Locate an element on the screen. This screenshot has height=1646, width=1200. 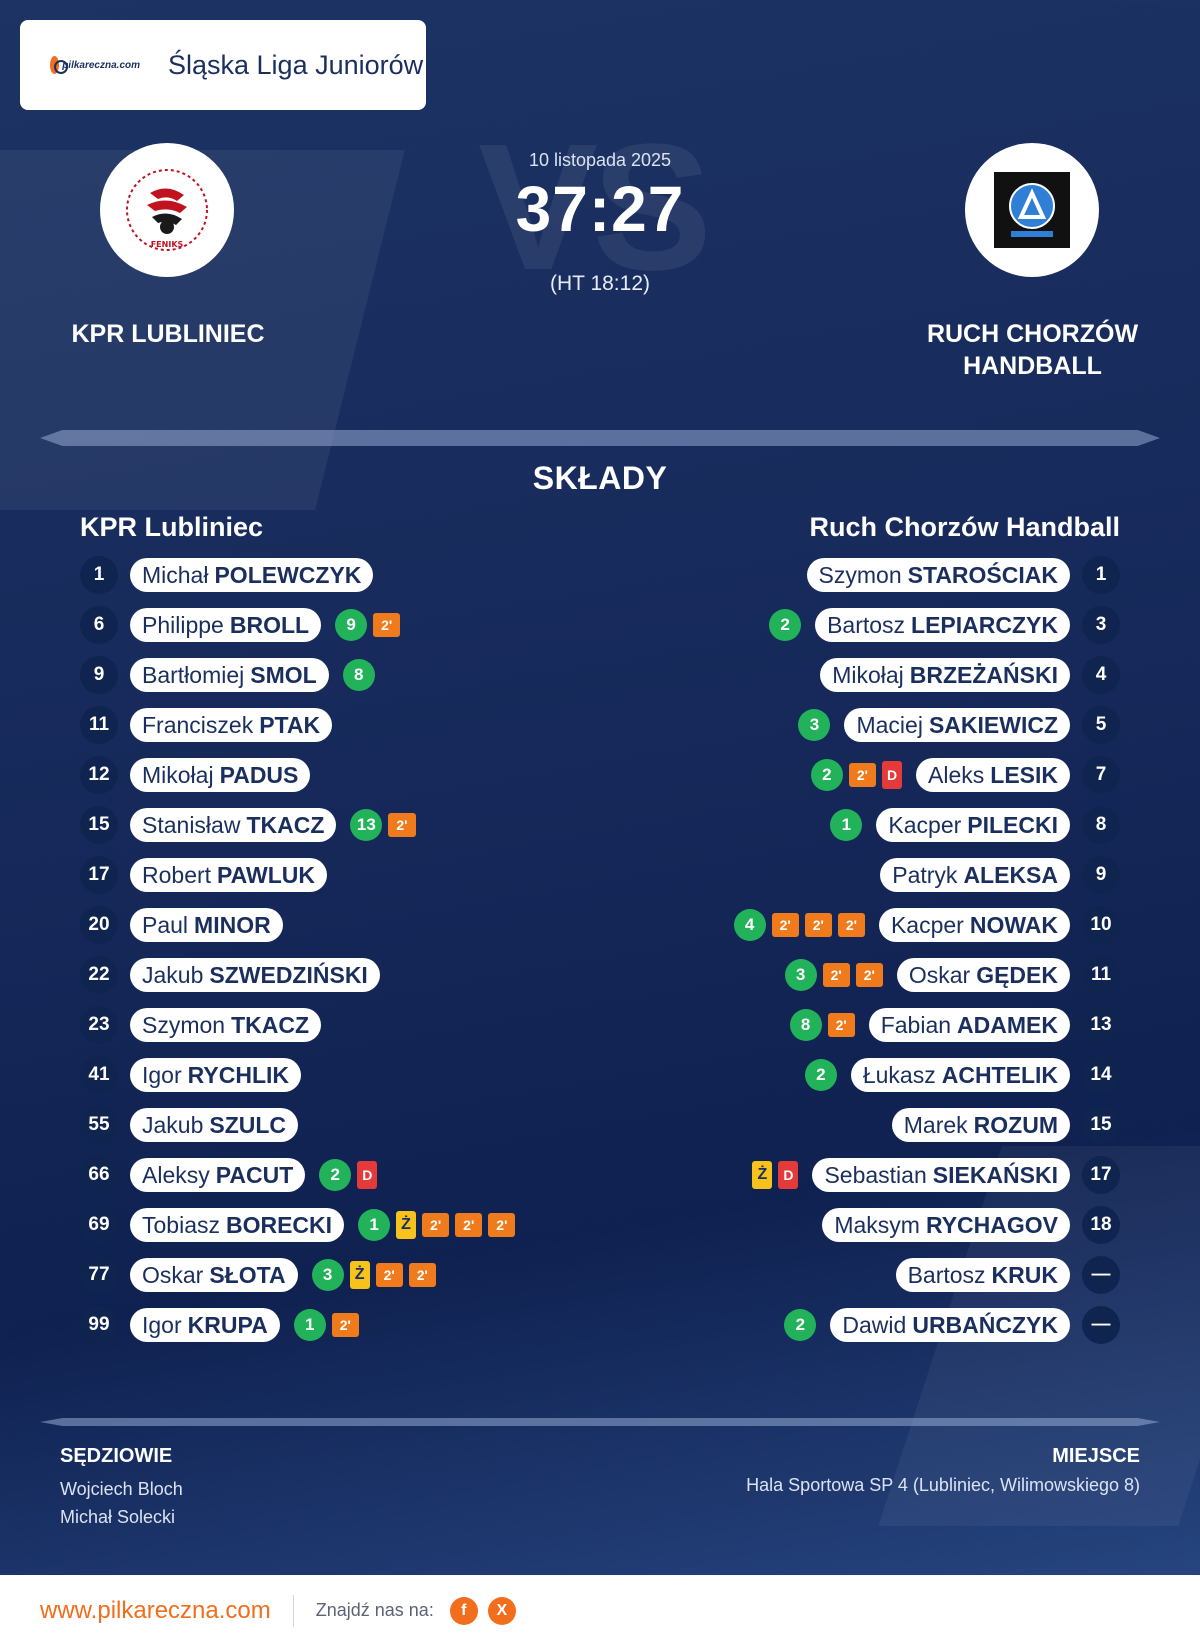
player-row: Bartosz KRUK — is located at coordinates (860, 1275).